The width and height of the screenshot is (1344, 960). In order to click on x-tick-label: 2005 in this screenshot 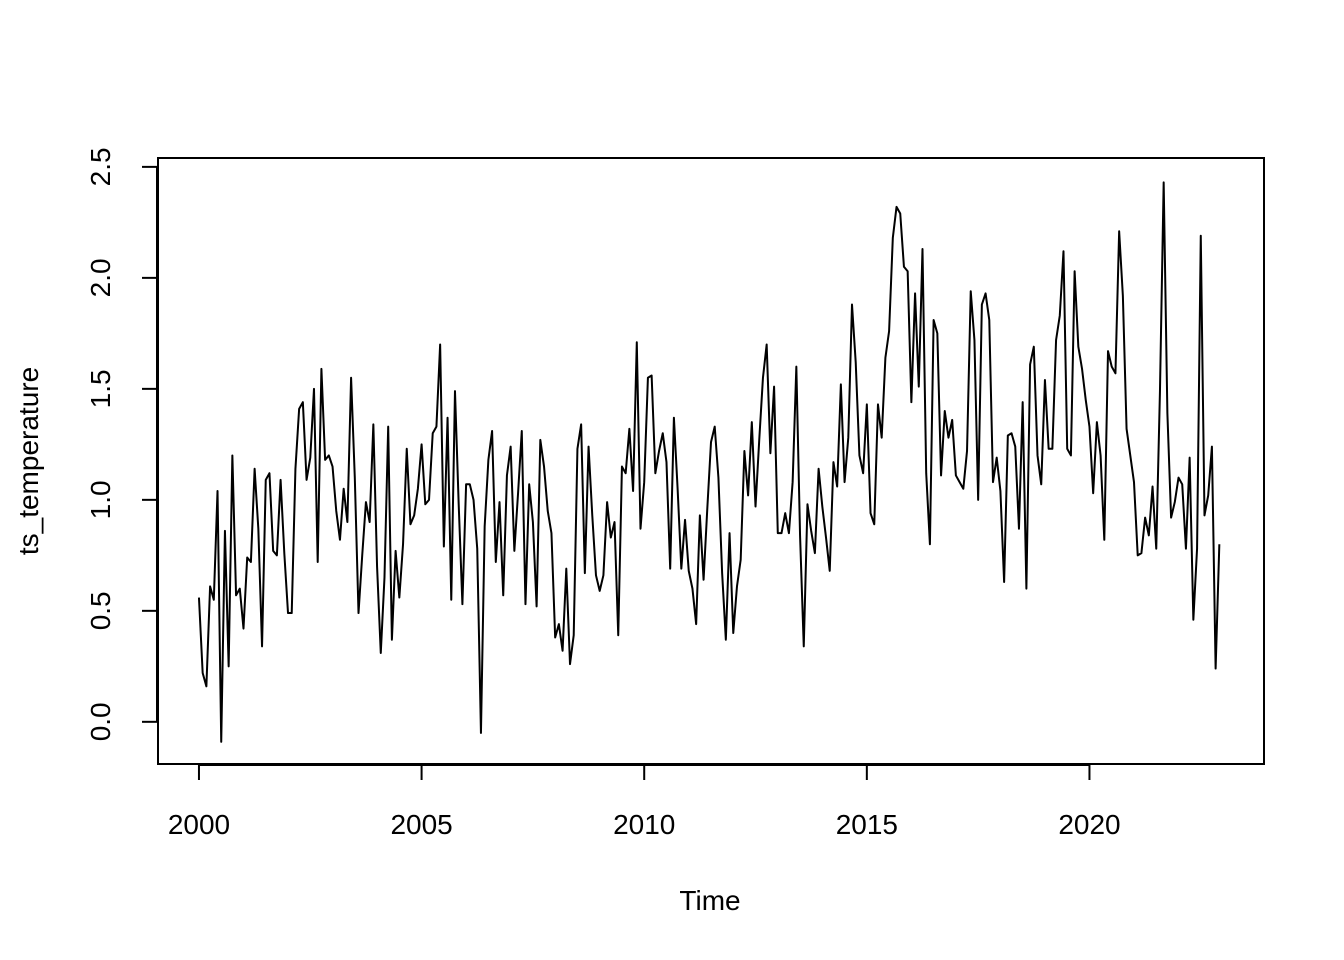, I will do `click(421, 824)`.